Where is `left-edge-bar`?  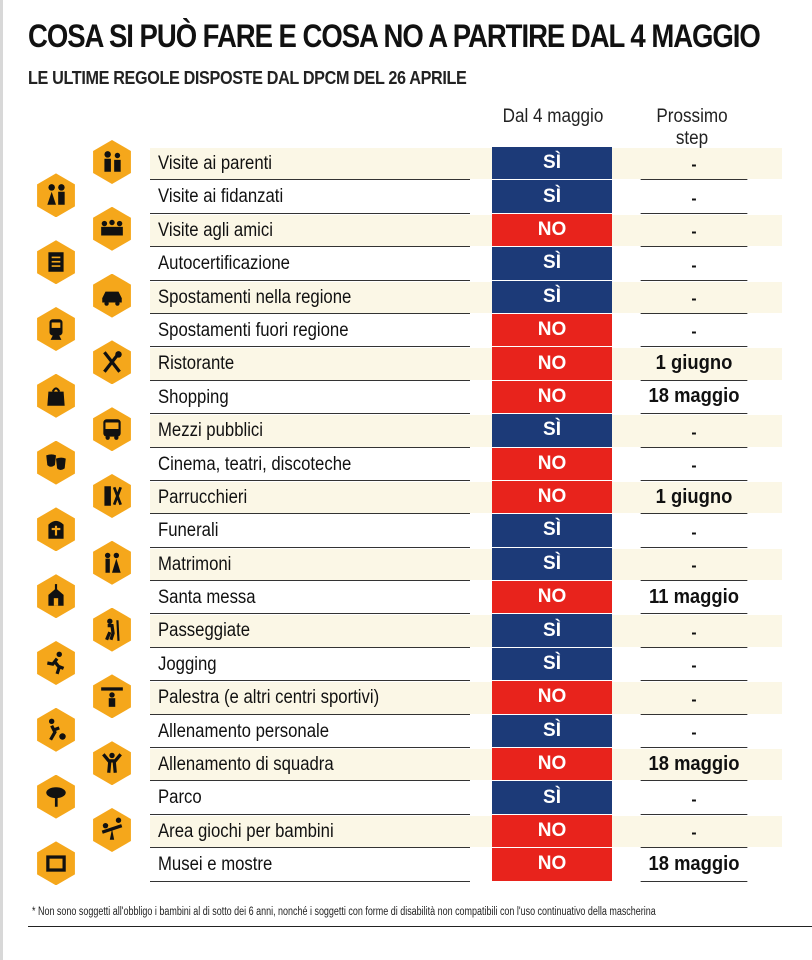
left-edge-bar is located at coordinates (1, 480).